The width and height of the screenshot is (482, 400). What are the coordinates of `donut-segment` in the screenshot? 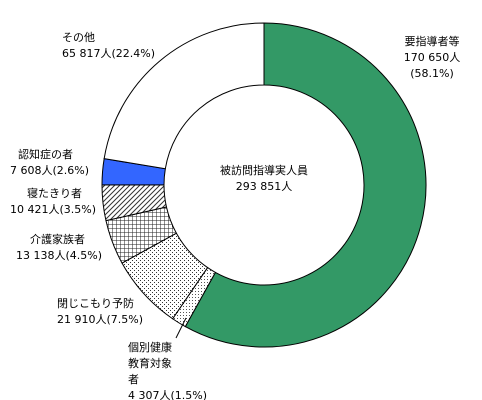 It's located at (184, 96).